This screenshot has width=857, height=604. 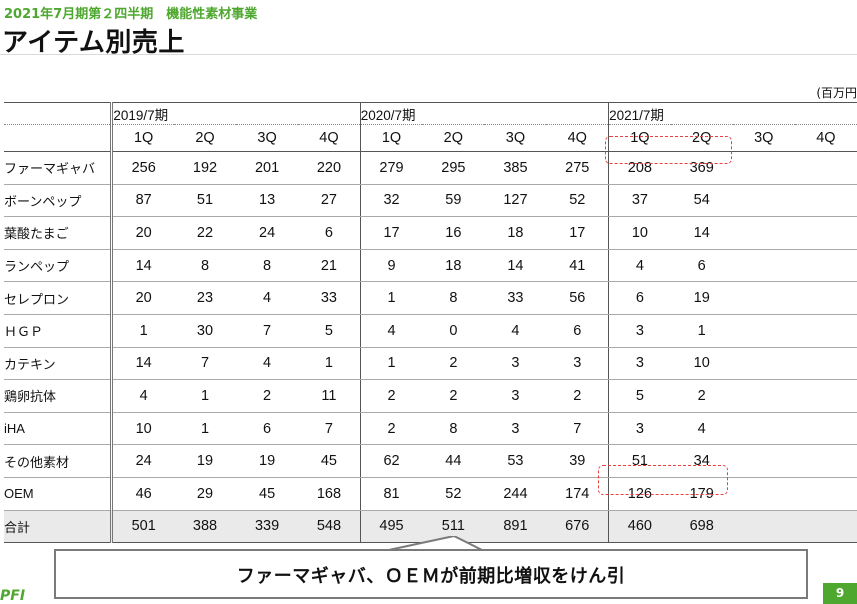 I want to click on quarter-header-row: 1Q 2Q 3Q 4Q 1Q 2Q 3Q 4Q 1Q 2Q 3Q 4Q, so click(x=430, y=138).